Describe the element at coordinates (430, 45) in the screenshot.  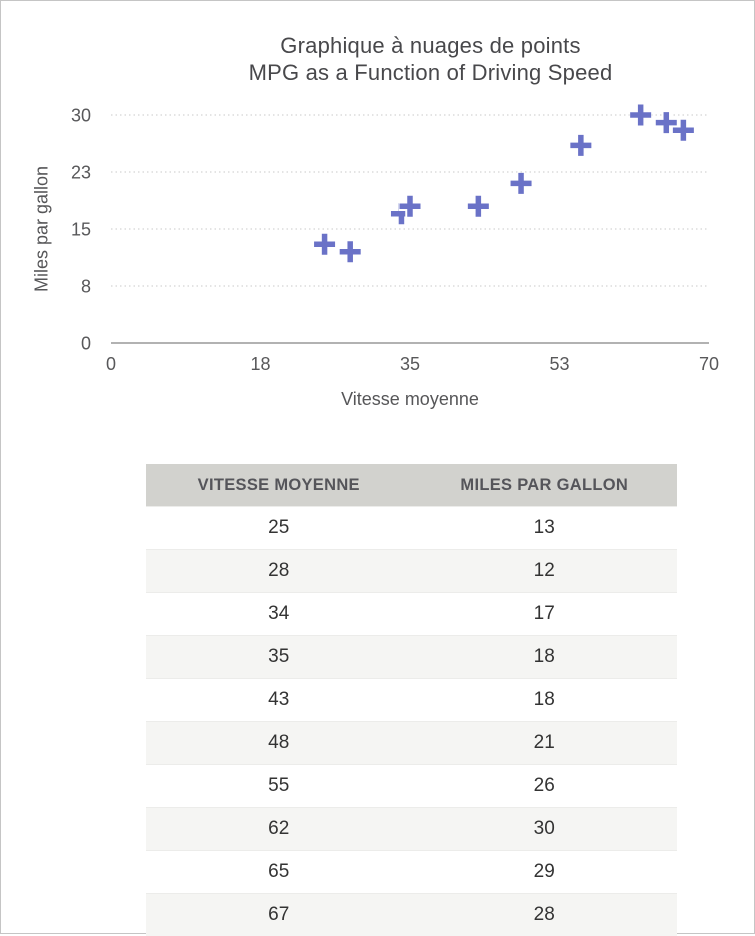
I see `chart-title-line-1: Graphique à nuages de points` at that location.